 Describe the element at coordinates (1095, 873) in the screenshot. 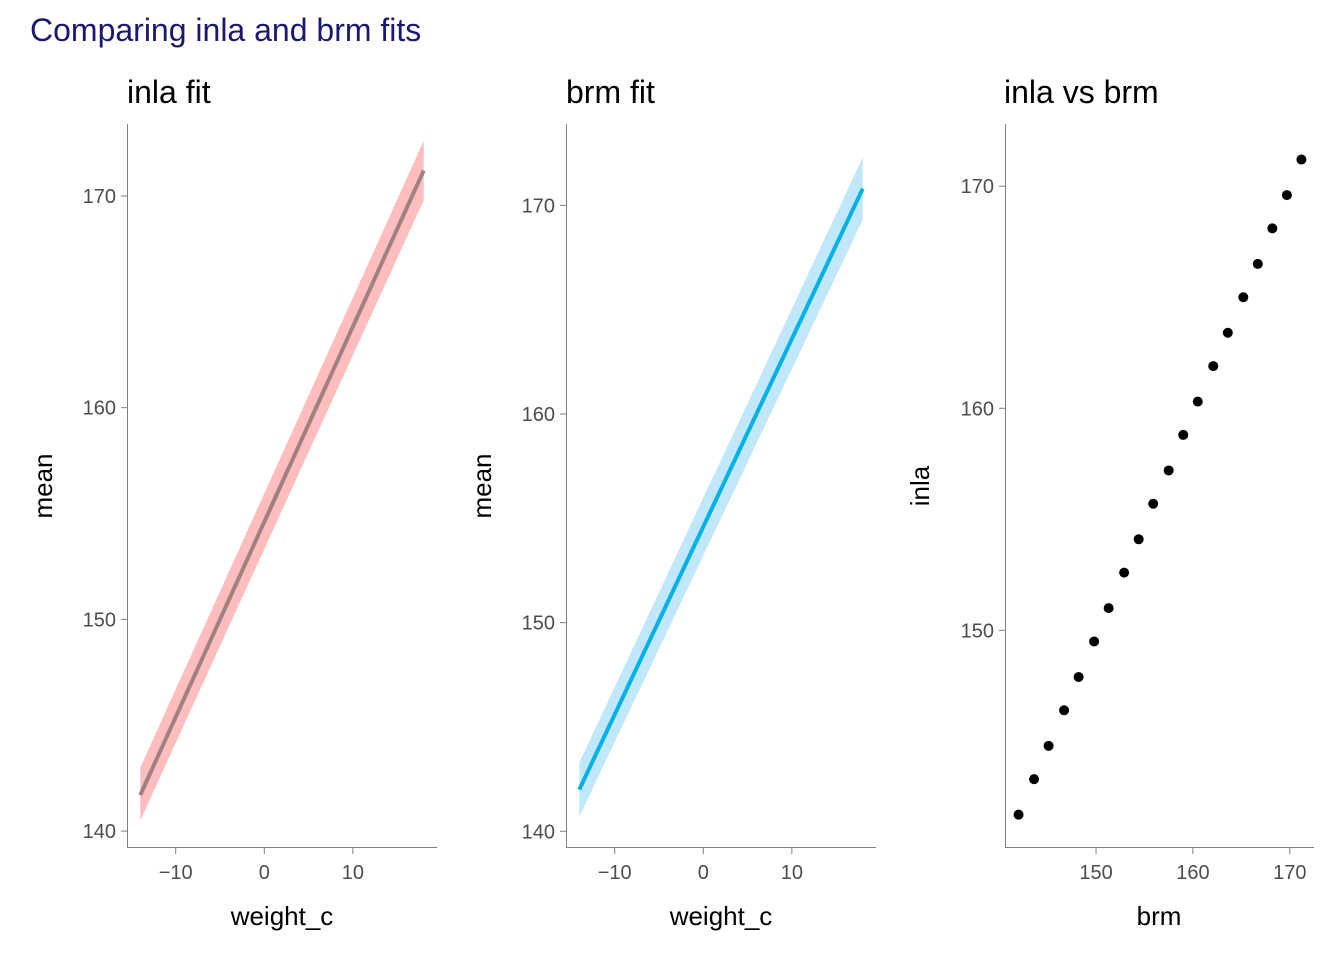

I see `x-tick-label: 150` at that location.